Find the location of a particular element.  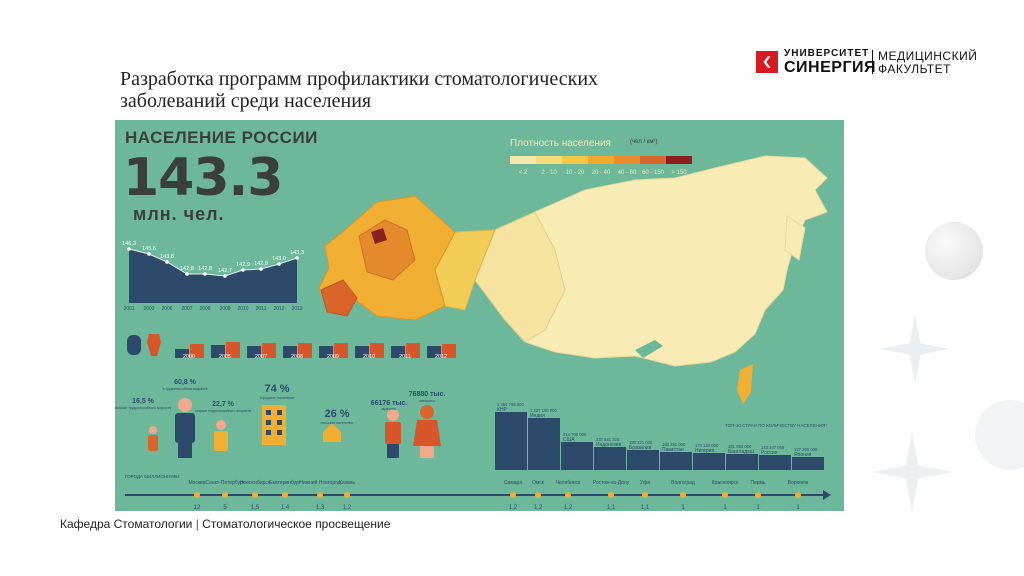

demography-text: 26 % is located at coordinates (336, 414).